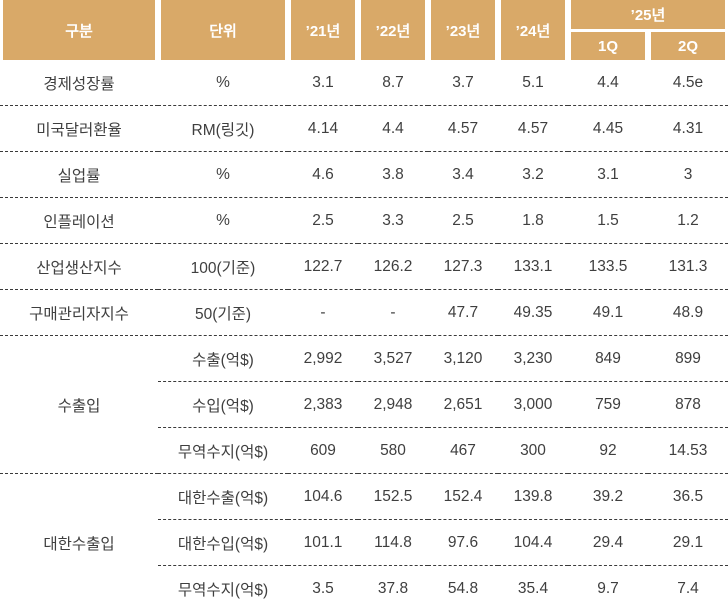 The image size is (728, 615). What do you see at coordinates (79, 405) in the screenshot?
I see `row-group-label: 수출입` at bounding box center [79, 405].